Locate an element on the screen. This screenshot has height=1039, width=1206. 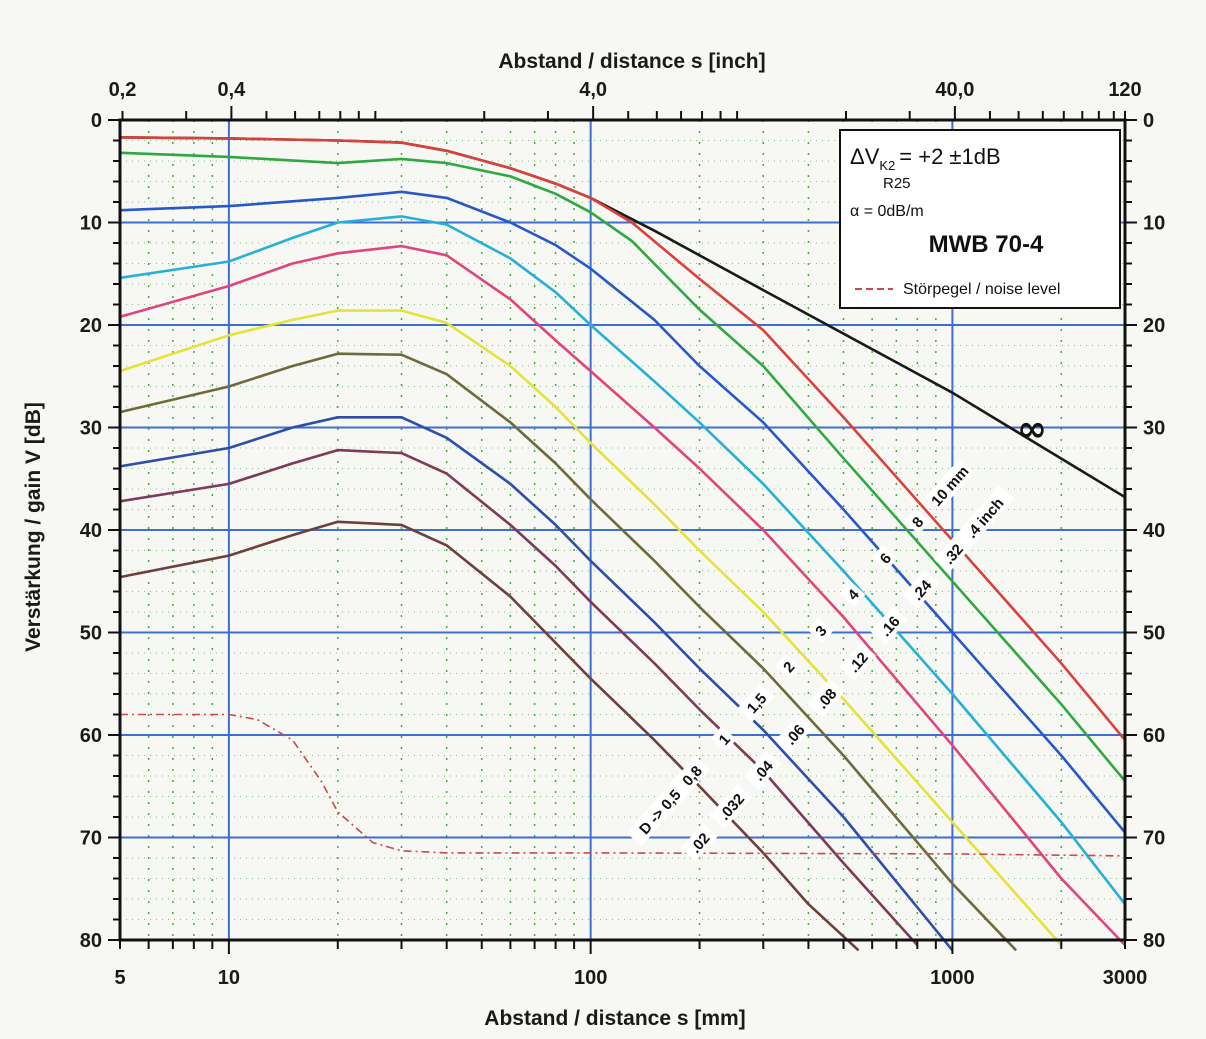
y-tick-label-left: 0 is located at coordinates (96, 121).